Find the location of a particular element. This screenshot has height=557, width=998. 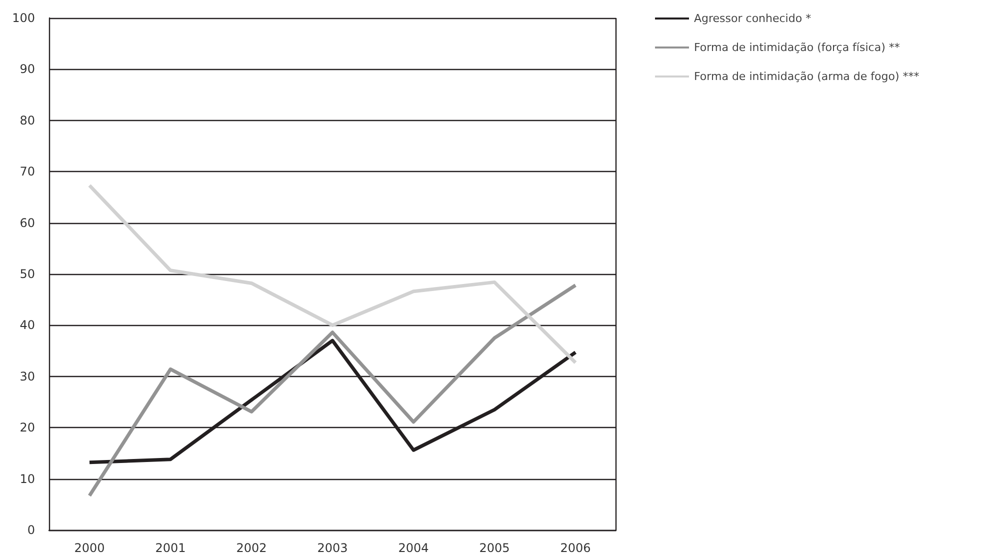

x-tick-label: 2000 is located at coordinates (89, 548).